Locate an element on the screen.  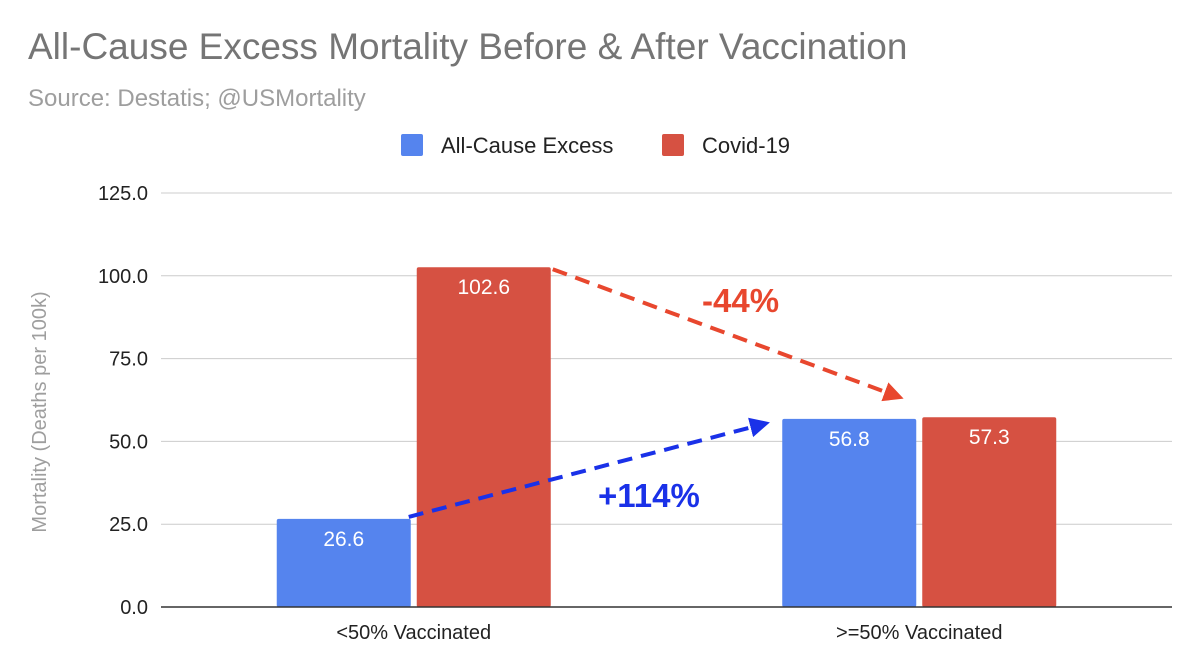
decline-annotation: -44% is located at coordinates (740, 300).